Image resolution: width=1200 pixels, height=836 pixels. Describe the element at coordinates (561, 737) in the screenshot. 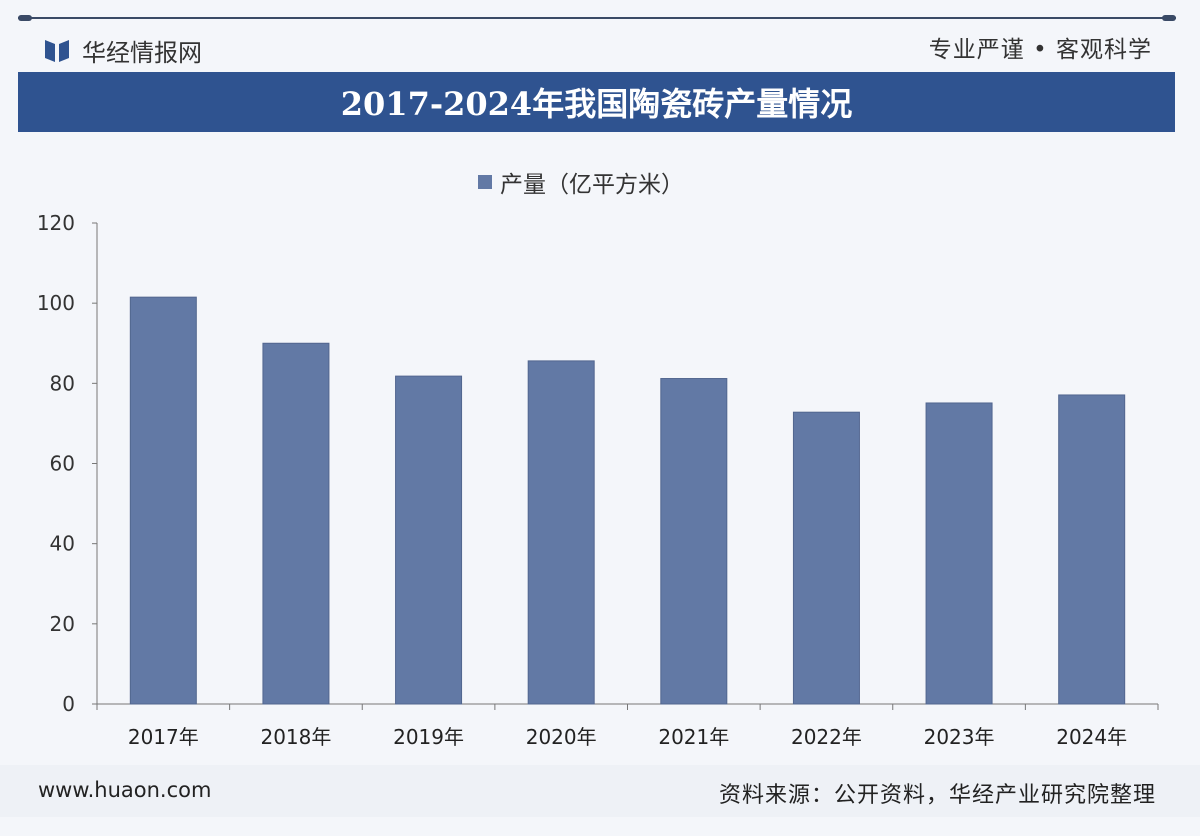

I see `x-tick-label: 2020年` at that location.